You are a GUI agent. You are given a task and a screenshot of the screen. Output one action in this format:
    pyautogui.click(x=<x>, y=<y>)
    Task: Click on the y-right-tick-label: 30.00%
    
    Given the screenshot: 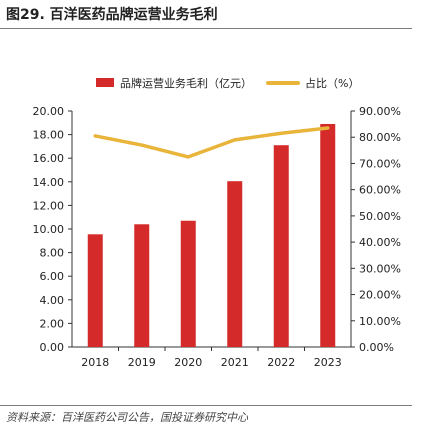 What is the action you would take?
    pyautogui.click(x=380, y=268)
    